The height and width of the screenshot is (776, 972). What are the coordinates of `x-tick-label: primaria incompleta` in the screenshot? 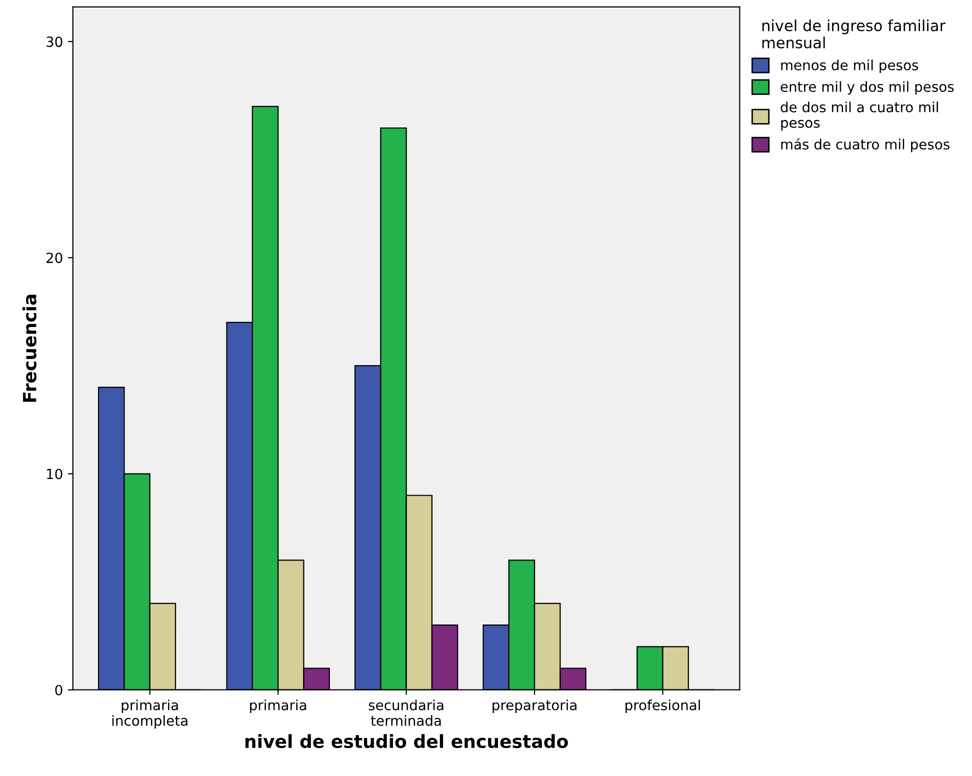 It's located at (150, 714).